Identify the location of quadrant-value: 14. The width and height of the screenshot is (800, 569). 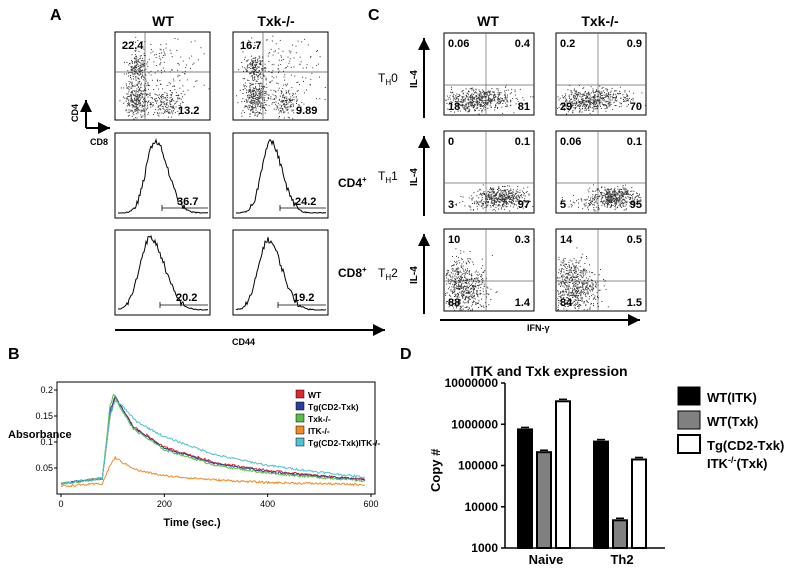
(566, 240).